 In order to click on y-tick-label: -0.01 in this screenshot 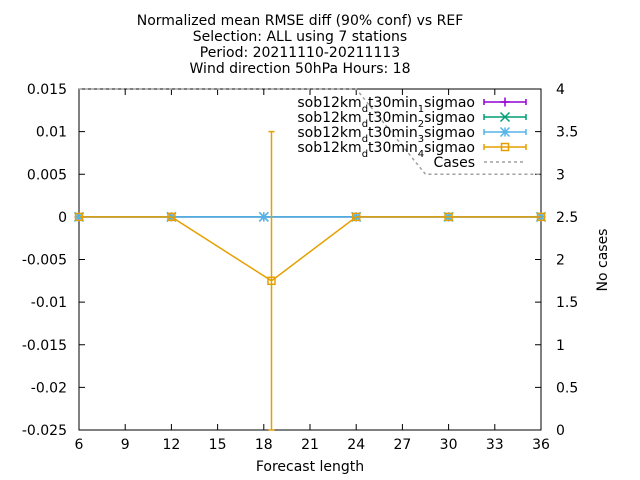, I will do `click(49, 303)`.